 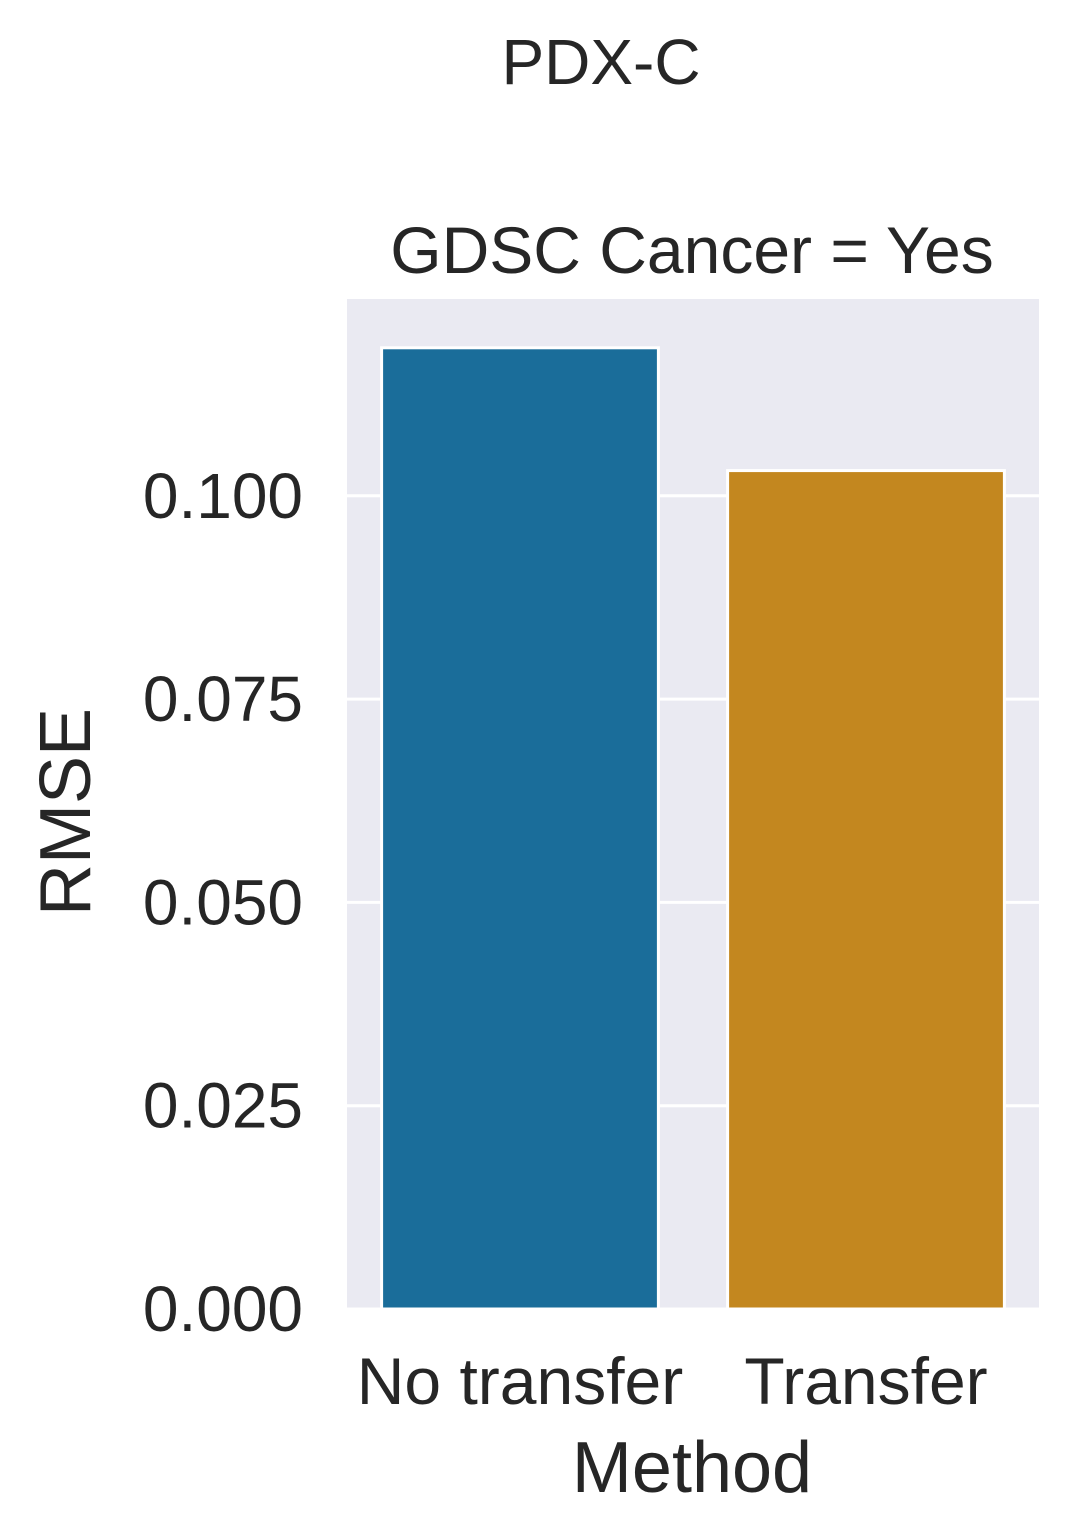 I want to click on chart-suptitle: PDX-C, so click(x=600, y=62).